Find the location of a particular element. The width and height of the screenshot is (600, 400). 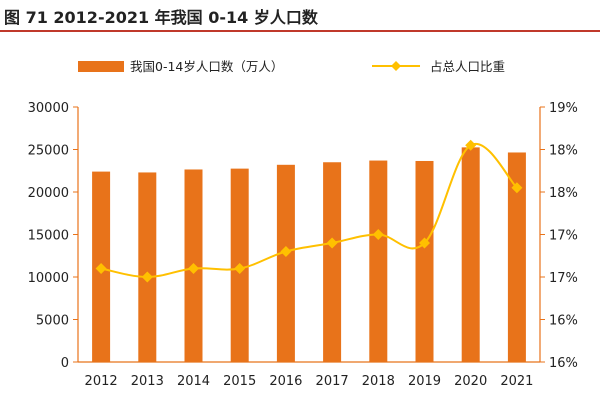

title-rule is located at coordinates (300, 31).